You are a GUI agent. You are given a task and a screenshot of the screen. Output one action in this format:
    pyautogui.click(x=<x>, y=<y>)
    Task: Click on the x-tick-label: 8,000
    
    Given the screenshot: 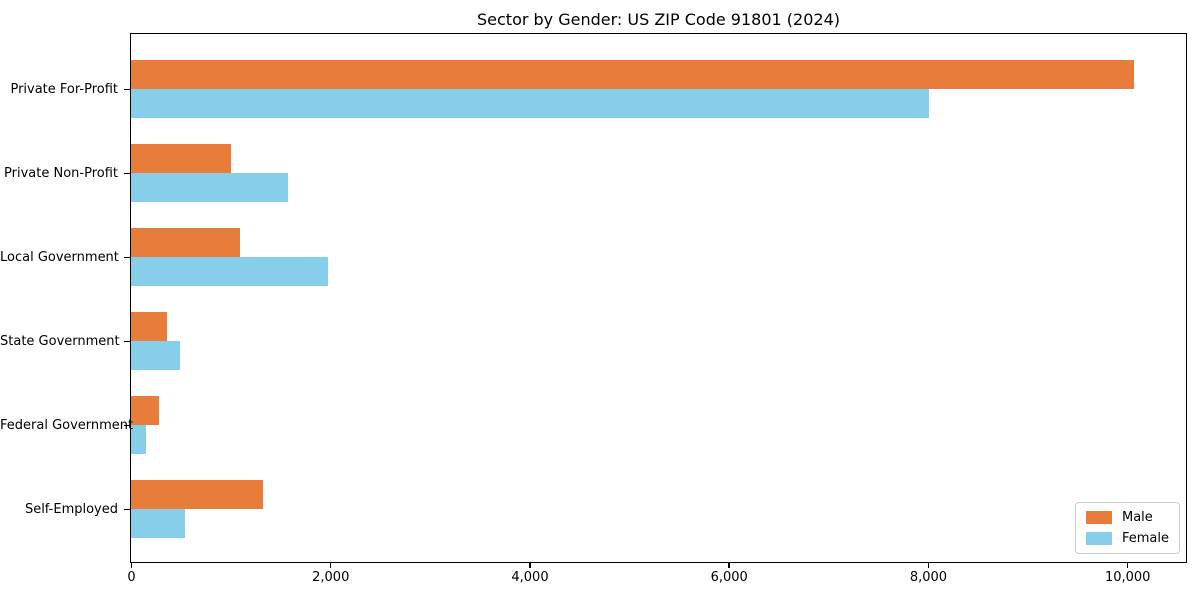 What is the action you would take?
    pyautogui.click(x=928, y=577)
    